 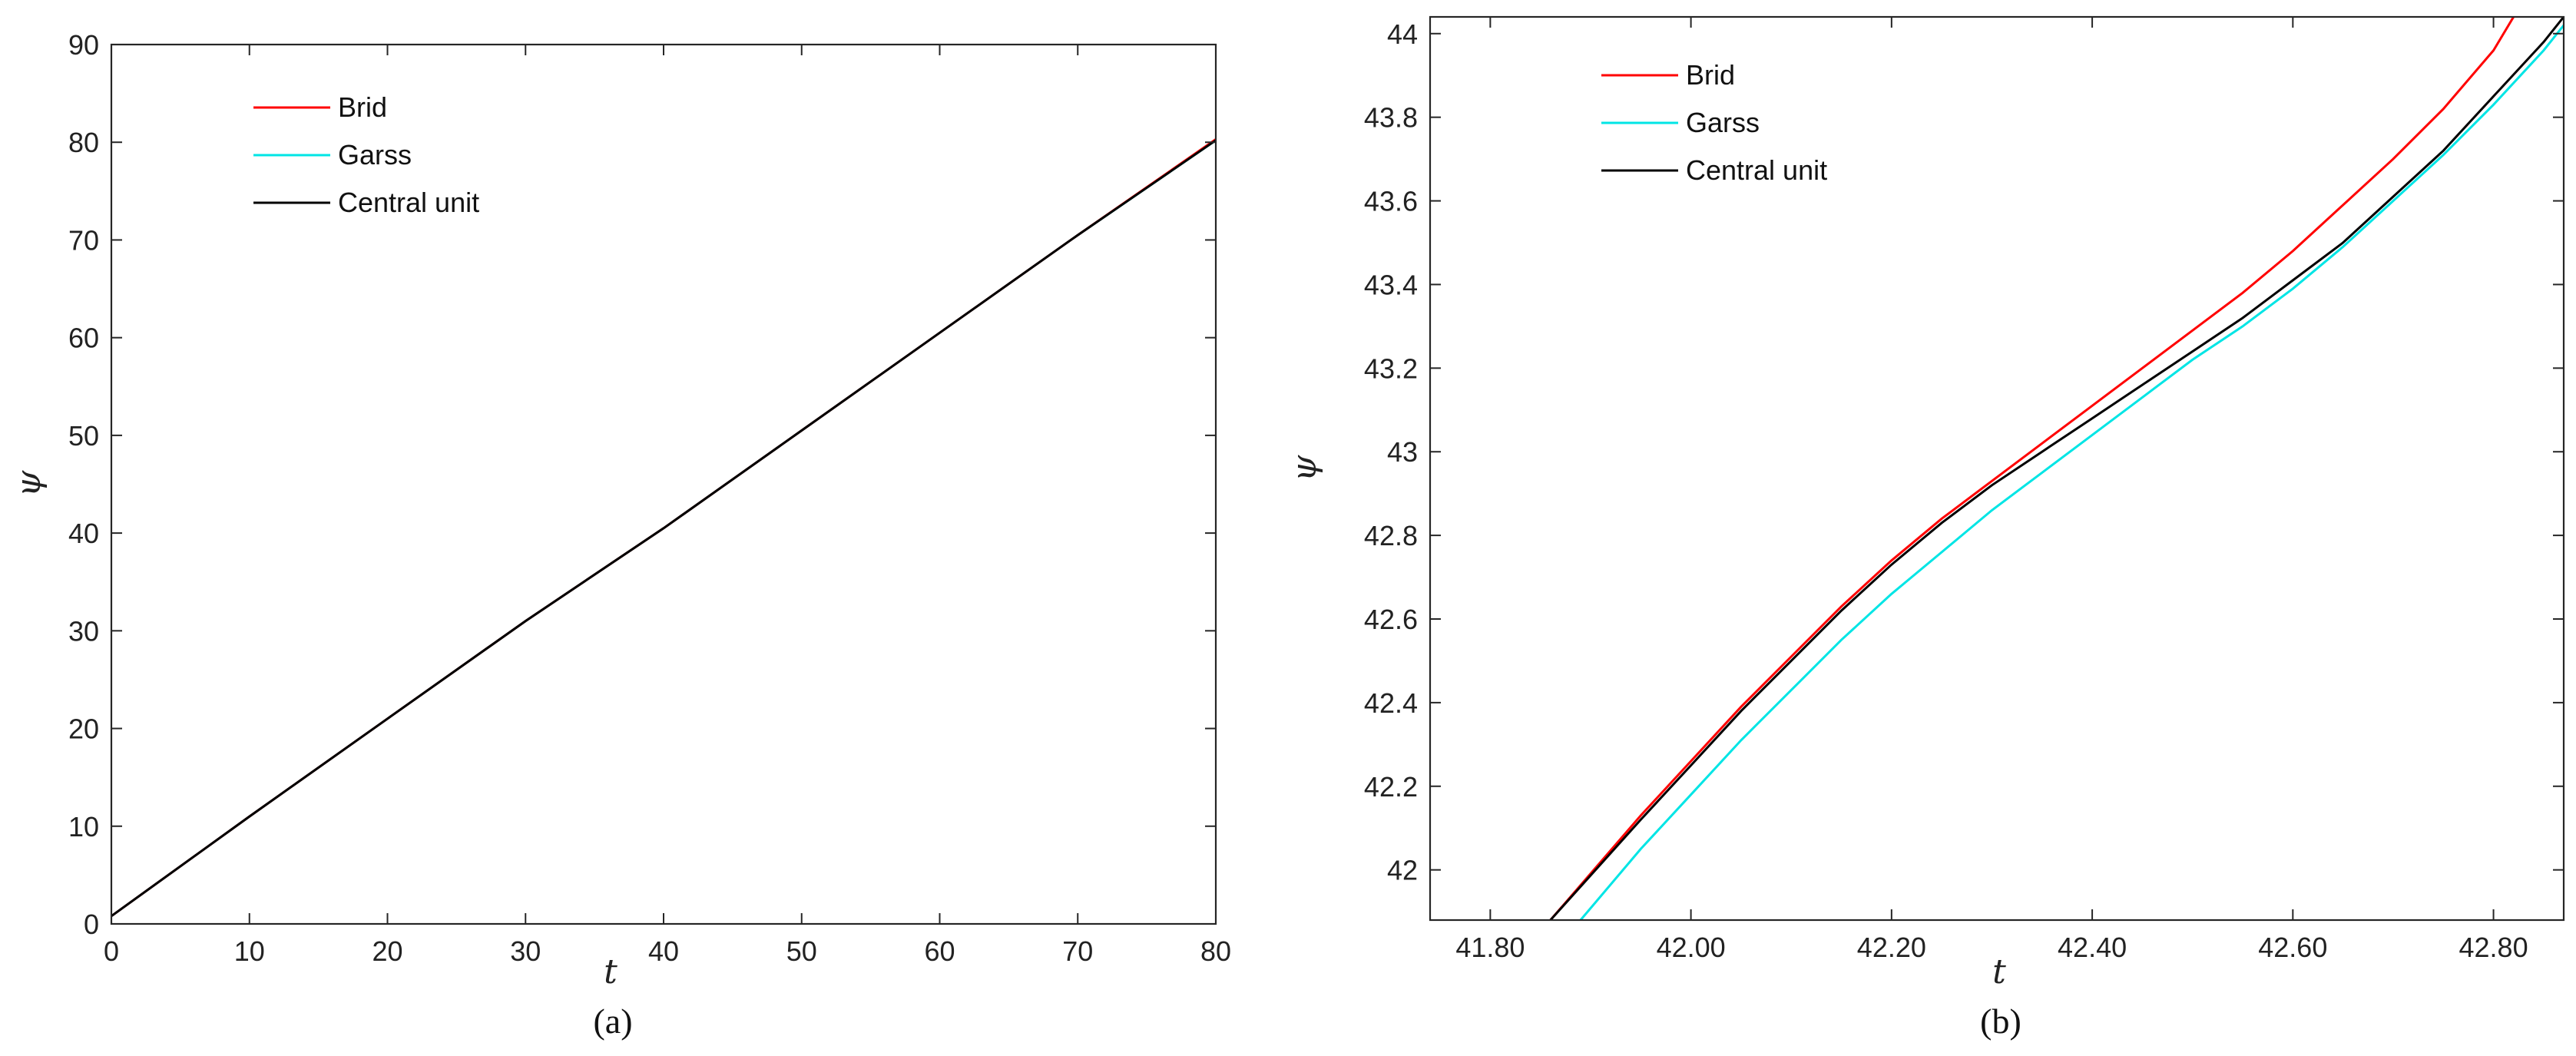 I want to click on y-tick-label: 44, so click(x=1402, y=34).